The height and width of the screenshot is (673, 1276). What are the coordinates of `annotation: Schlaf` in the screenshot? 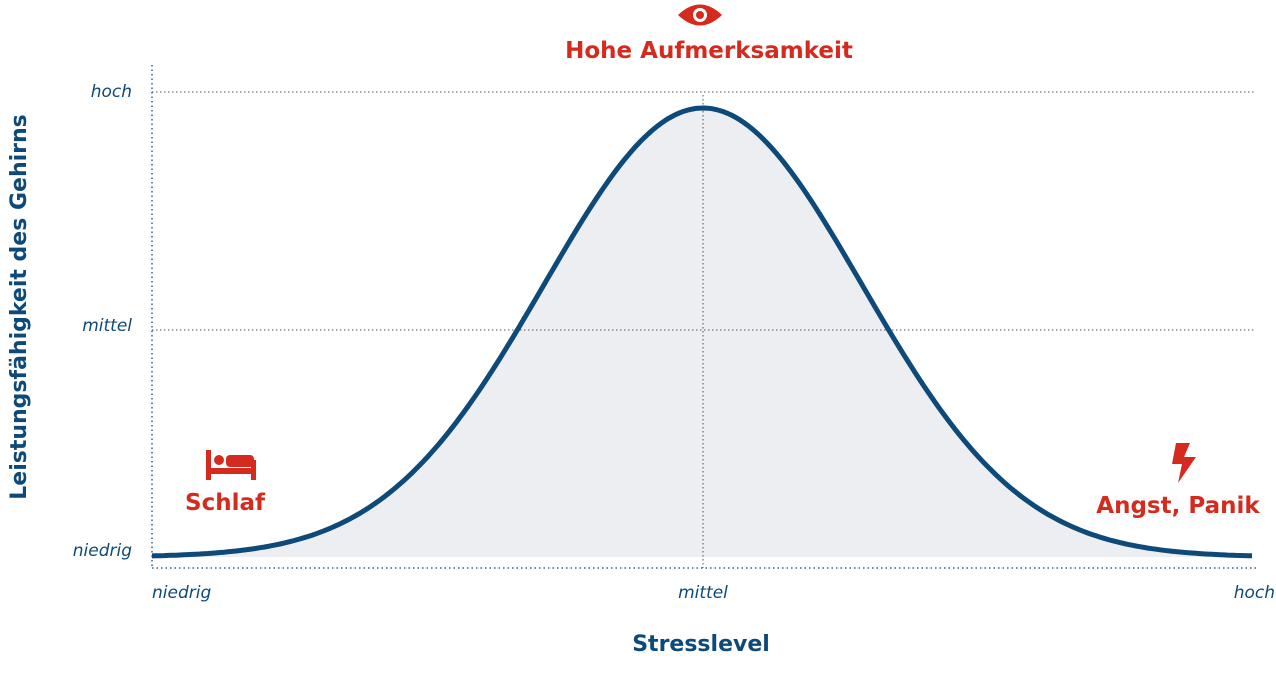 It's located at (225, 503).